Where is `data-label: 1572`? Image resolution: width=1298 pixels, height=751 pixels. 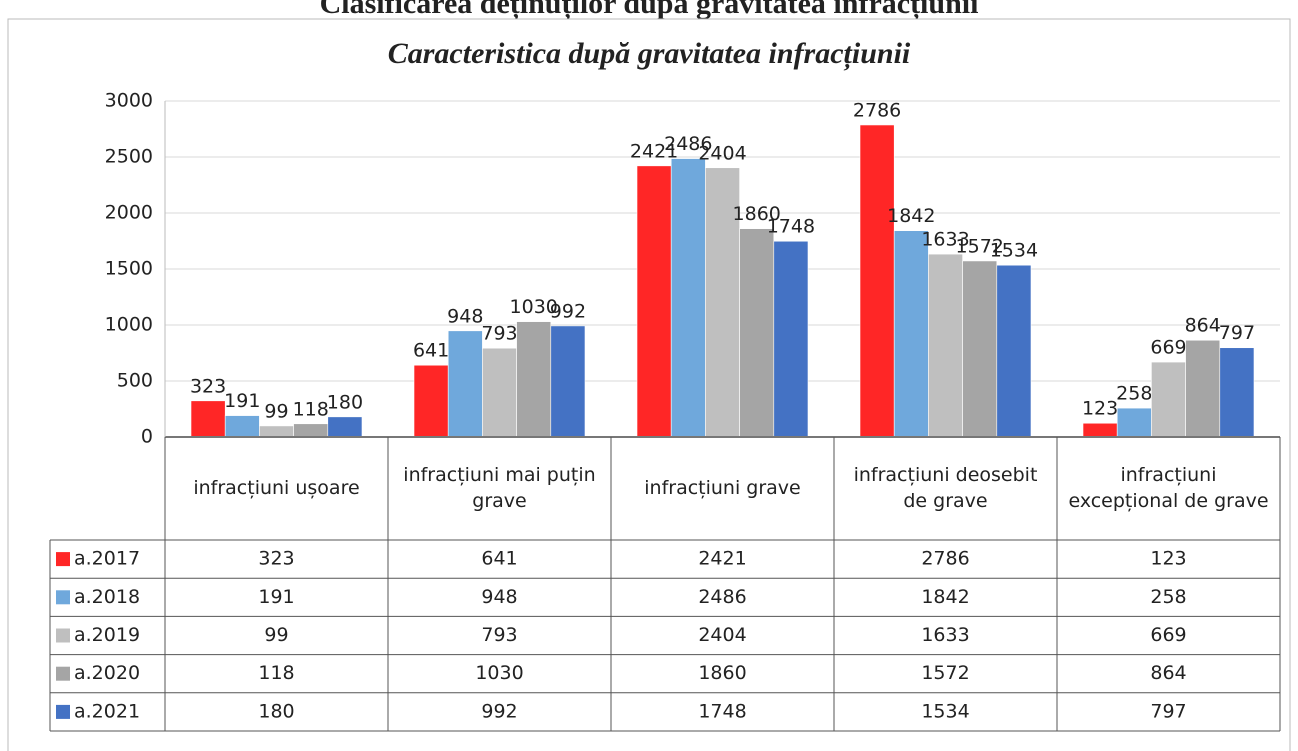
data-label: 1572 is located at coordinates (980, 246).